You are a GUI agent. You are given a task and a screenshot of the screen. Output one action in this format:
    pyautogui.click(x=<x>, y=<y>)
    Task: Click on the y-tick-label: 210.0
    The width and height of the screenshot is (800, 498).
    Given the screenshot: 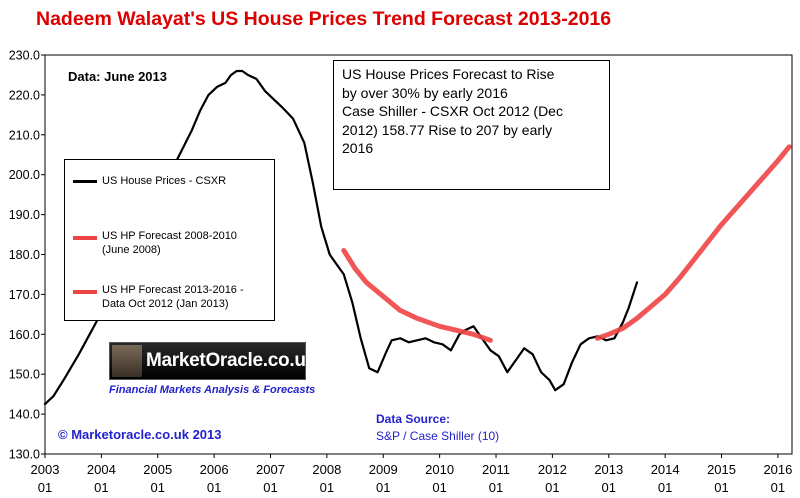 What is the action you would take?
    pyautogui.click(x=24, y=135)
    